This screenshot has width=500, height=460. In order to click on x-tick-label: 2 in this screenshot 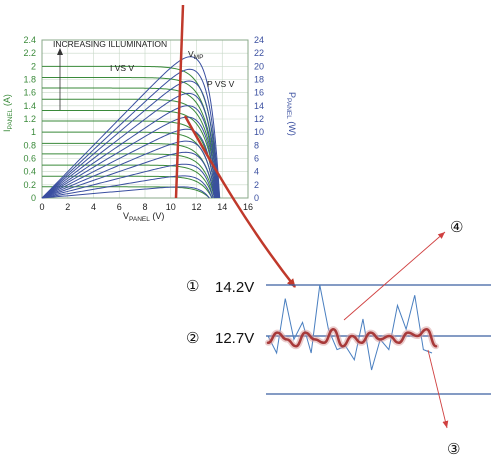, I will do `click(67, 207)`.